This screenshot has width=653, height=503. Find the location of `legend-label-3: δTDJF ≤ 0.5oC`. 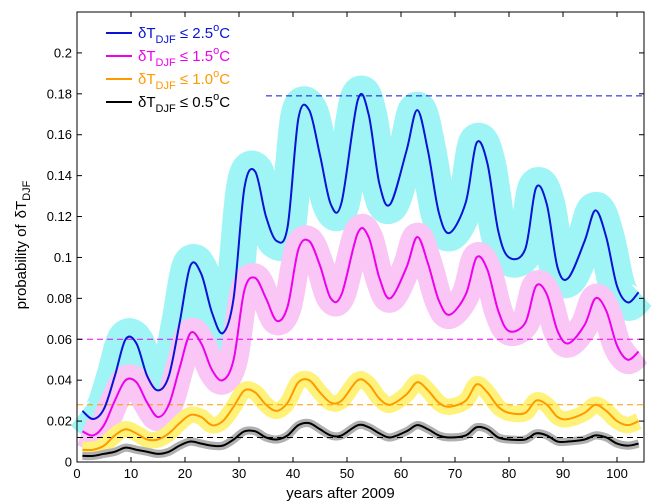

legend-label-3: δTDJF ≤ 0.5oC is located at coordinates (184, 103).